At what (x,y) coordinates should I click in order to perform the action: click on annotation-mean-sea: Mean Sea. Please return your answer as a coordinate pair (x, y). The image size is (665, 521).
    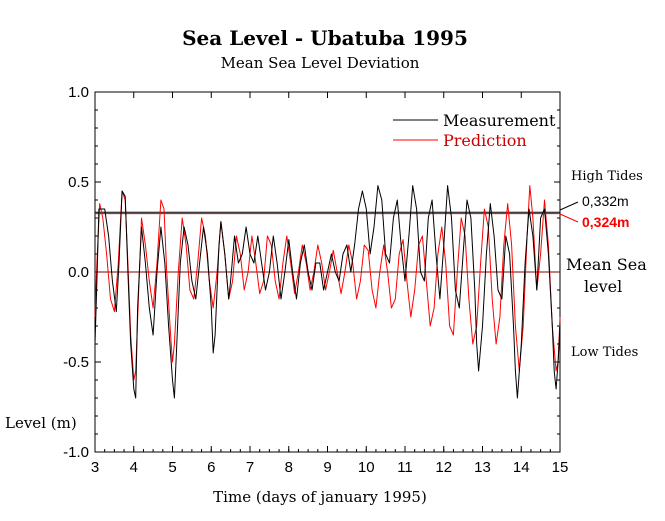
    Looking at the image, I should click on (606, 264).